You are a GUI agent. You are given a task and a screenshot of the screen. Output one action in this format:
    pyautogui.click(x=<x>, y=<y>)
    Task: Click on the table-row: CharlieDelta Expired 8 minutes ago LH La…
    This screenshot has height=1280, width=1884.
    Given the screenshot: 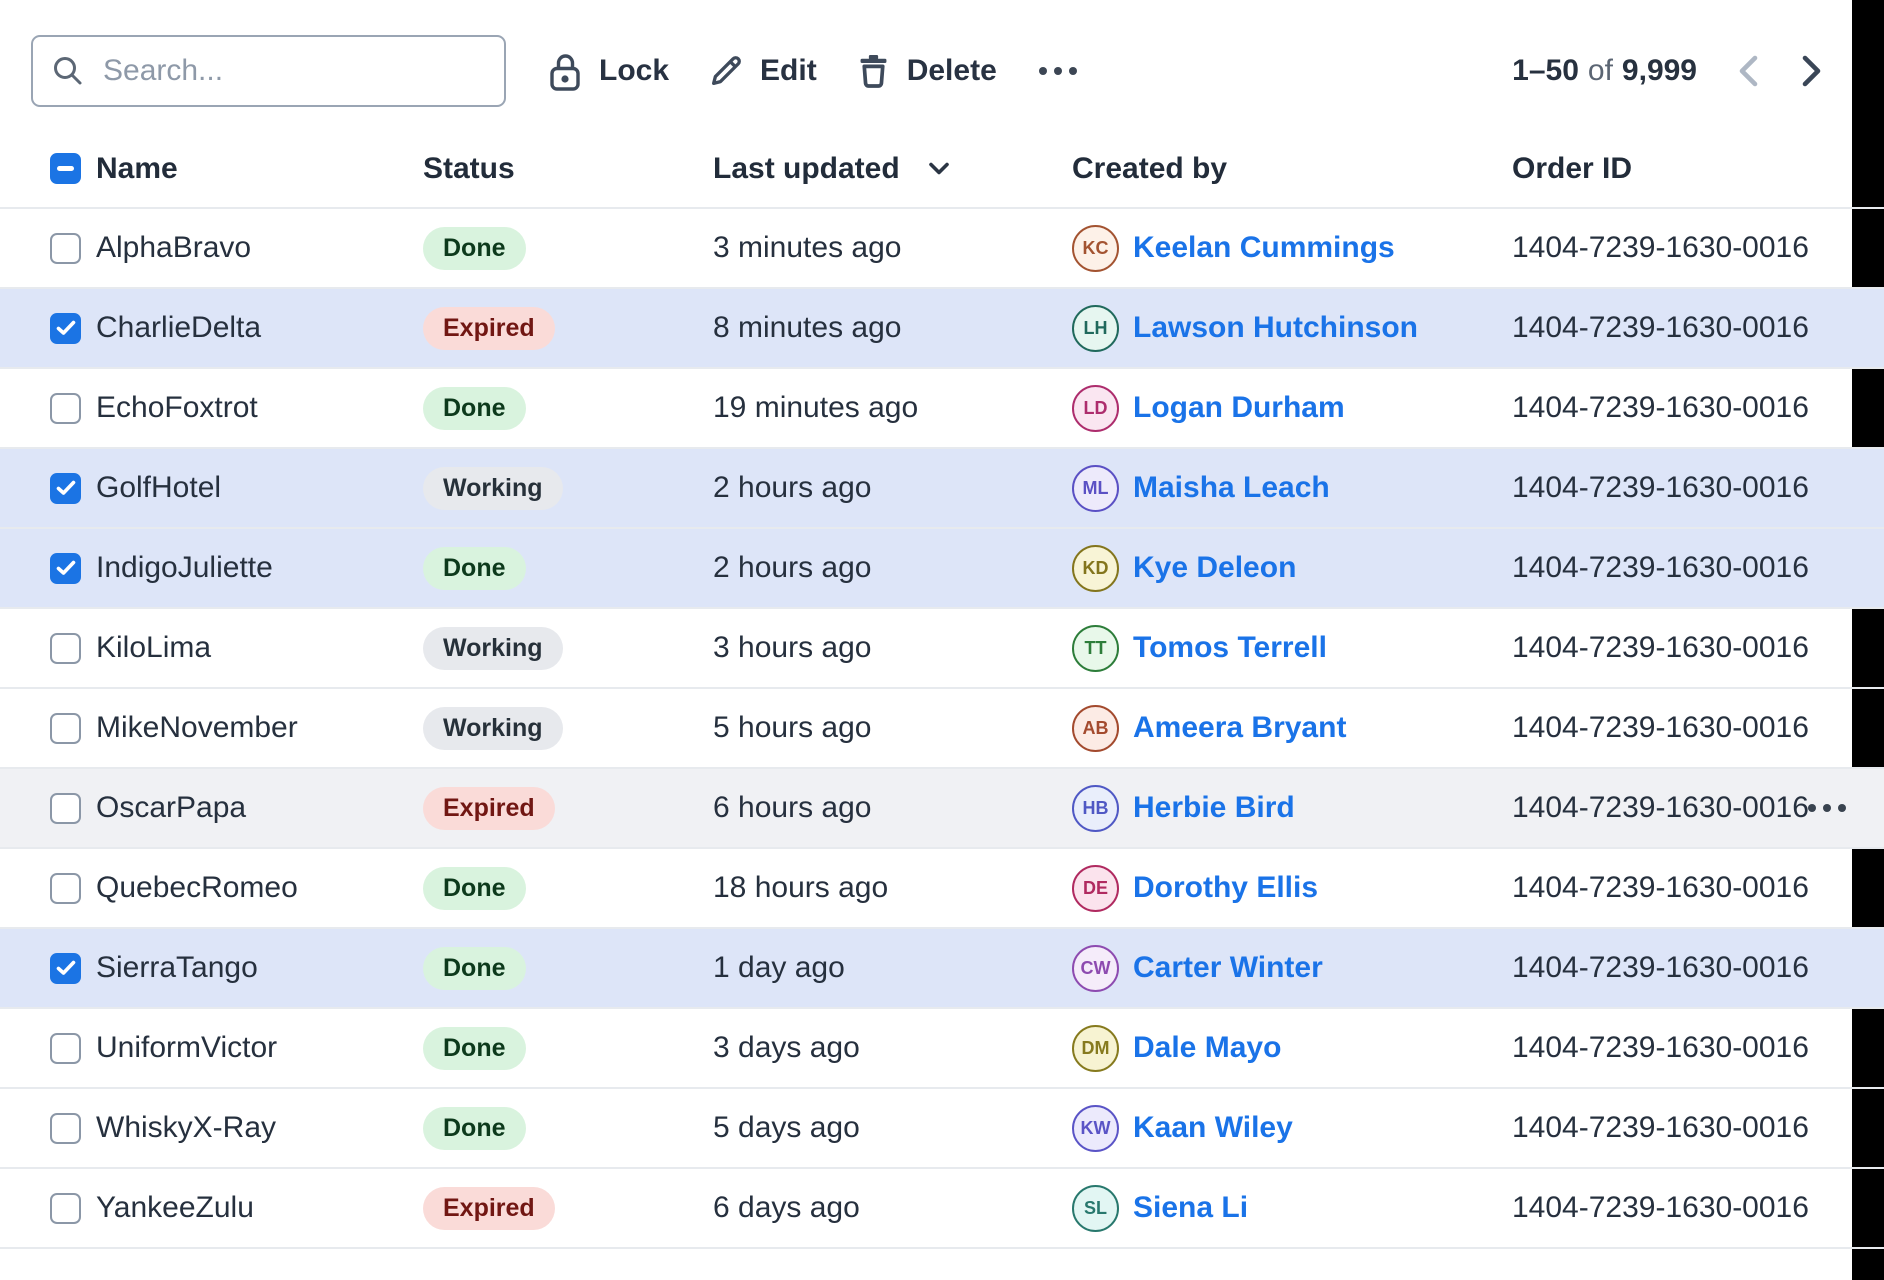 What is the action you would take?
    pyautogui.click(x=942, y=329)
    